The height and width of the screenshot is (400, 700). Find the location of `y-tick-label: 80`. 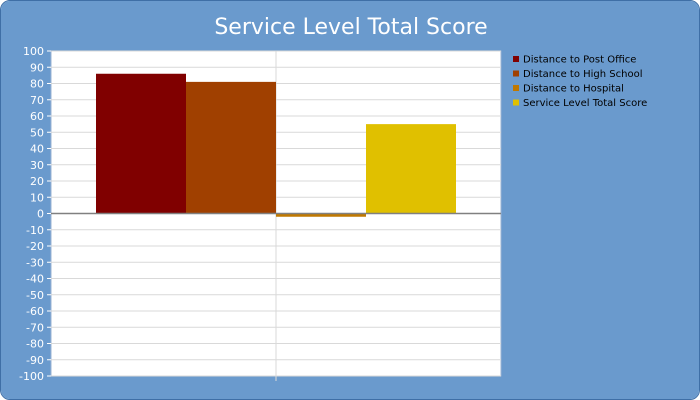

y-tick-label: 80 is located at coordinates (37, 84).